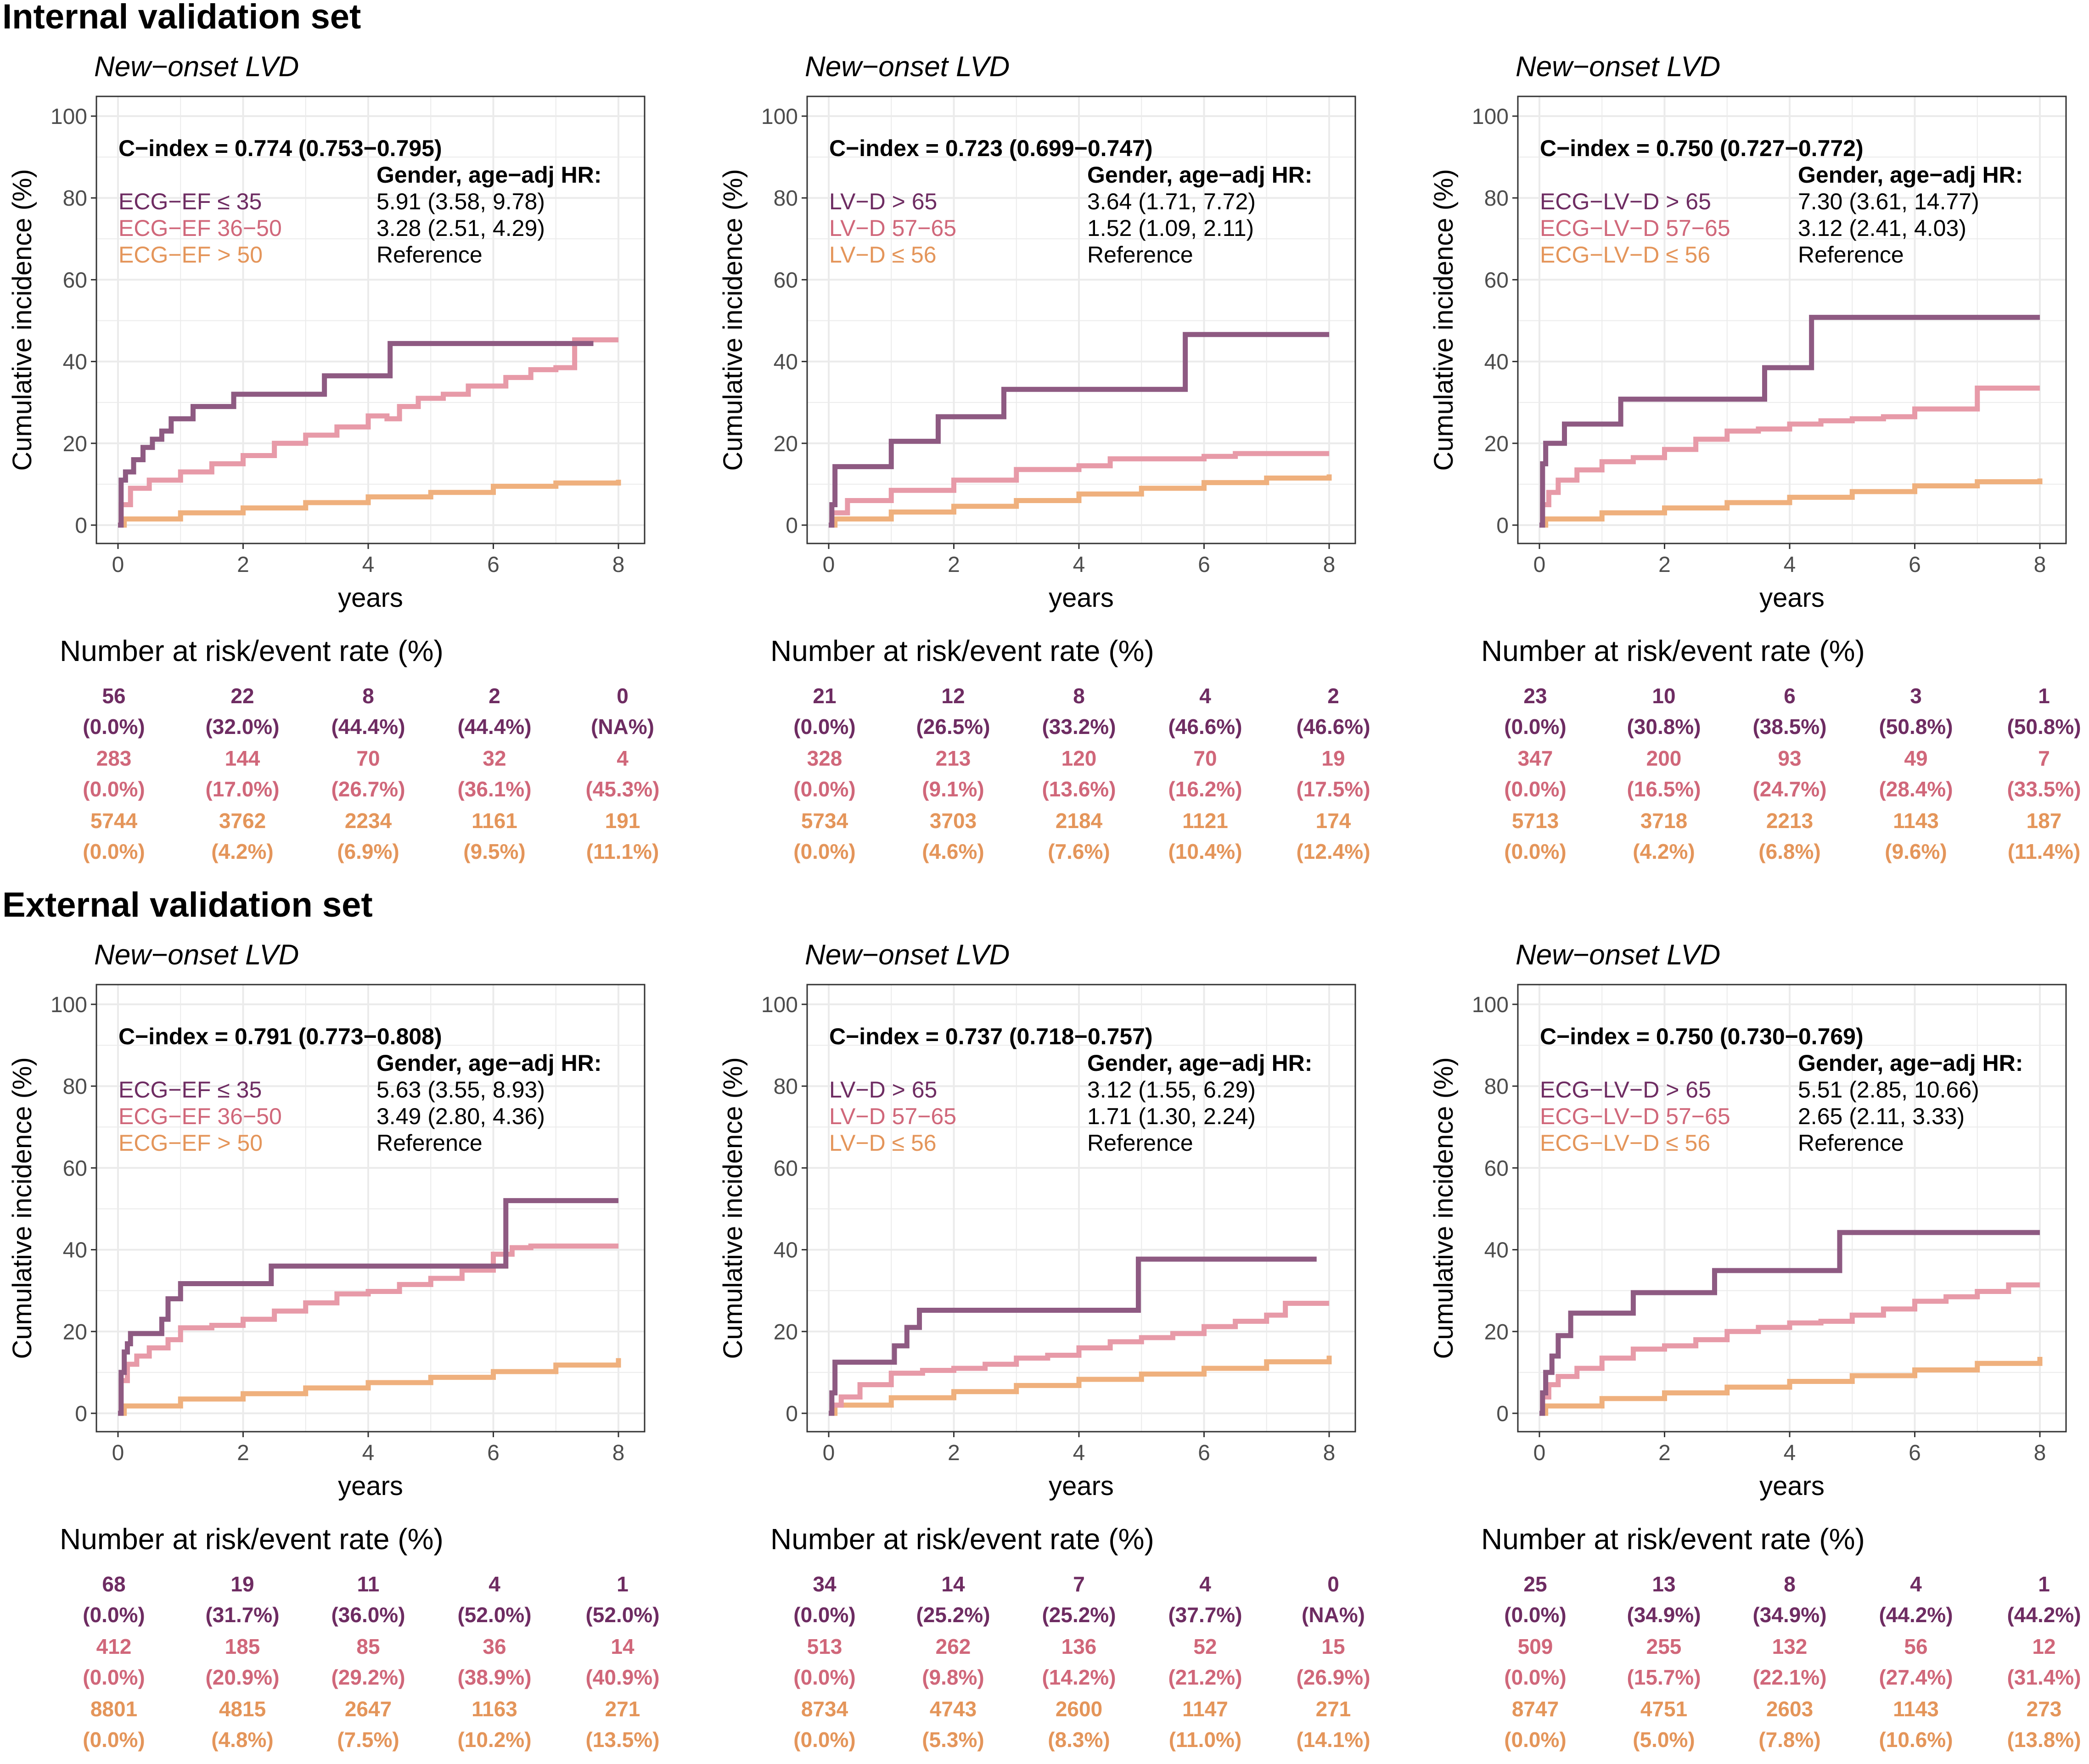  What do you see at coordinates (953, 821) in the screenshot?
I see `risk-count: 3703` at bounding box center [953, 821].